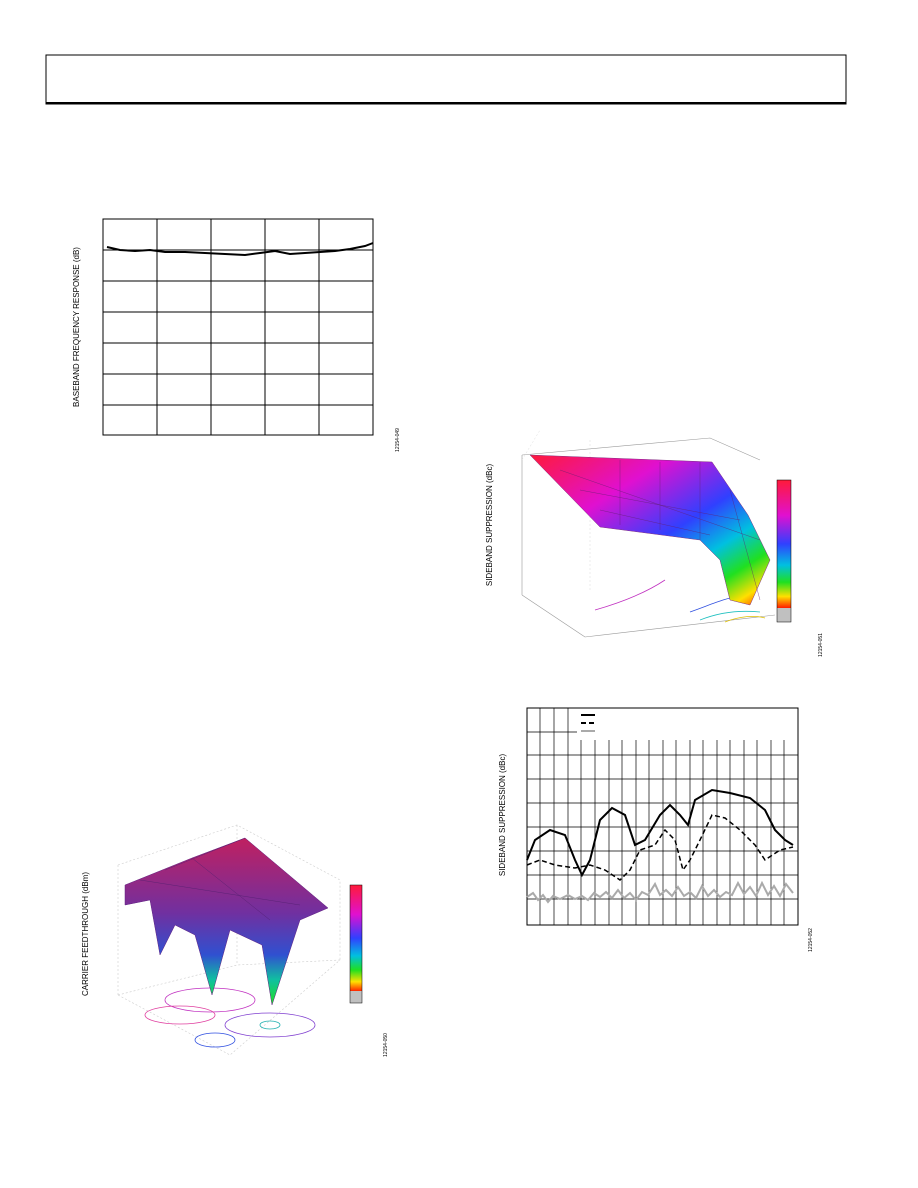 This screenshot has height=1188, width=918. What do you see at coordinates (386, 1045) in the screenshot?
I see `figure-id: 12154-050` at bounding box center [386, 1045].